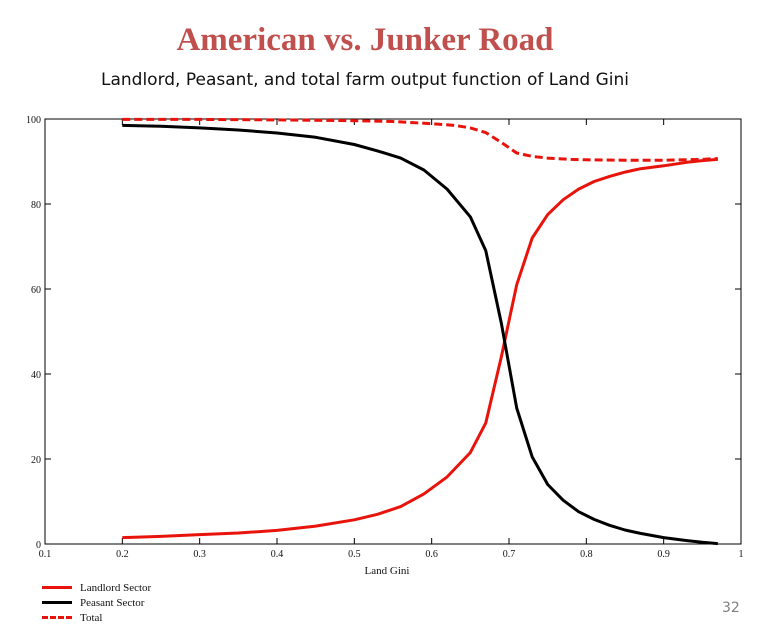 The height and width of the screenshot is (625, 761). Describe the element at coordinates (112, 603) in the screenshot. I see `legend-label-peasant: Peasant Sector` at that location.